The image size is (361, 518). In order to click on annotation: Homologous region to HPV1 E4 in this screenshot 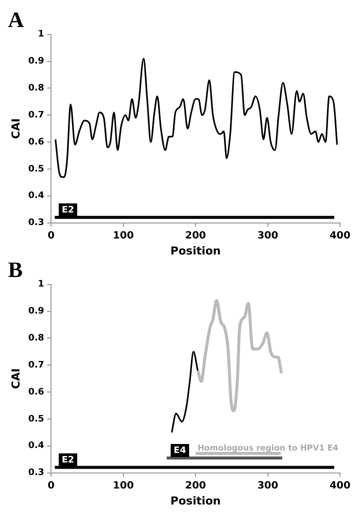, I will do `click(268, 448)`.